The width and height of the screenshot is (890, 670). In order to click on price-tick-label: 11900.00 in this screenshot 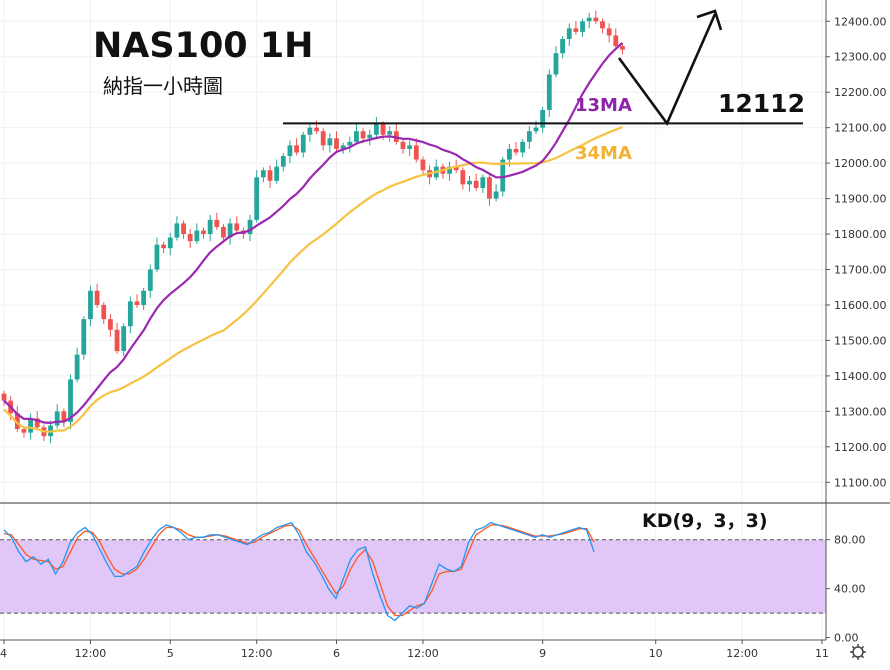, I will do `click(860, 199)`.